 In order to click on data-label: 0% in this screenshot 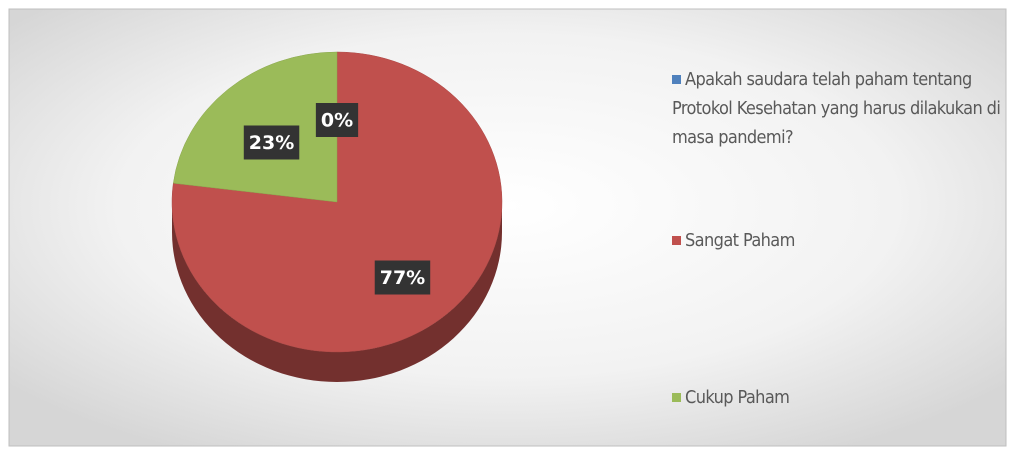, I will do `click(337, 121)`.